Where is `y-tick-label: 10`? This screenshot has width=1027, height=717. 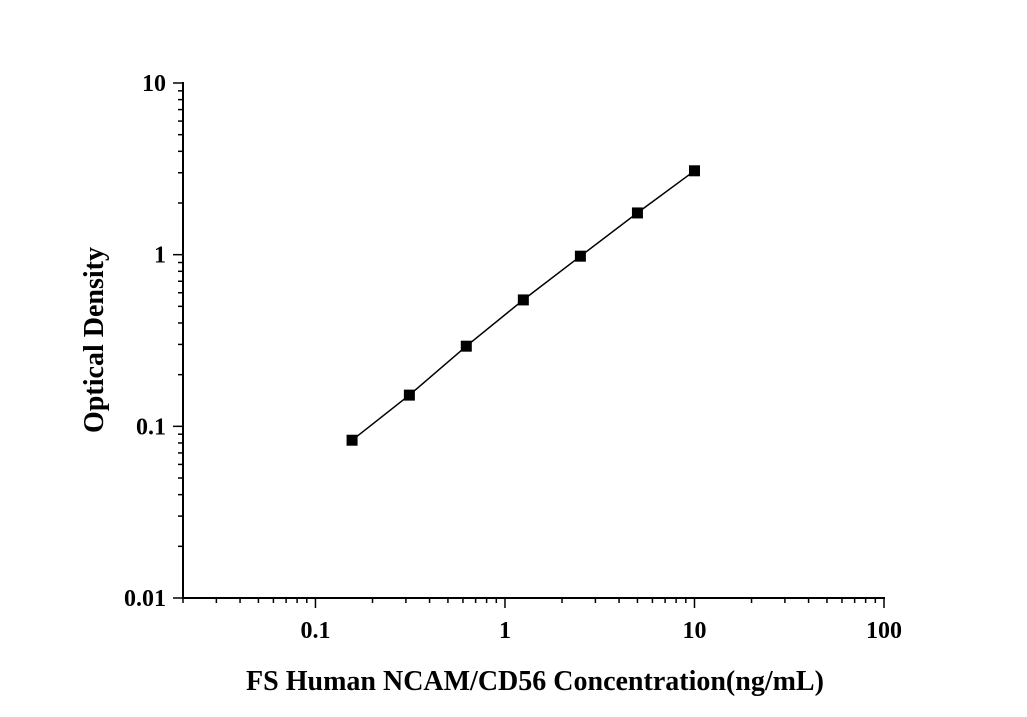 y-tick-label: 10 is located at coordinates (154, 84).